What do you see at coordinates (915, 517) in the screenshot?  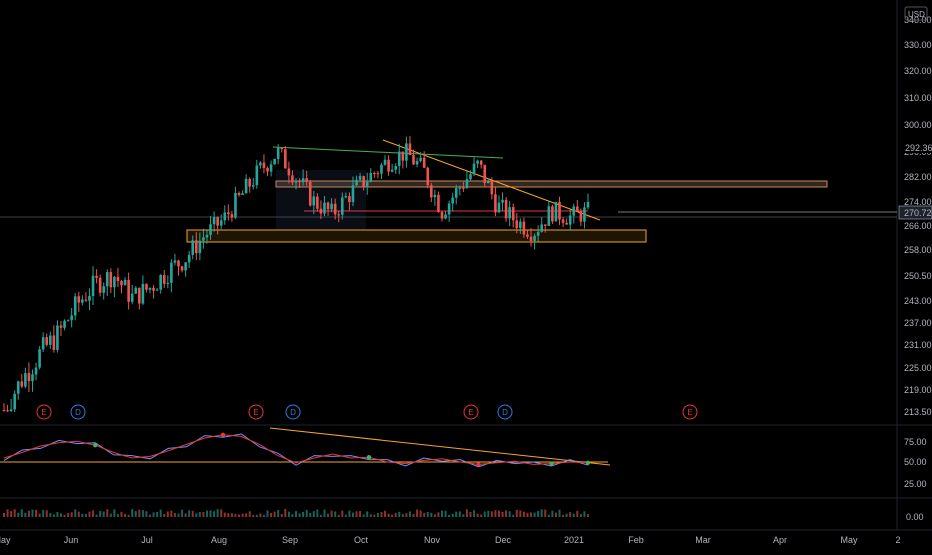 I see `volume-axis: 0.00` at bounding box center [915, 517].